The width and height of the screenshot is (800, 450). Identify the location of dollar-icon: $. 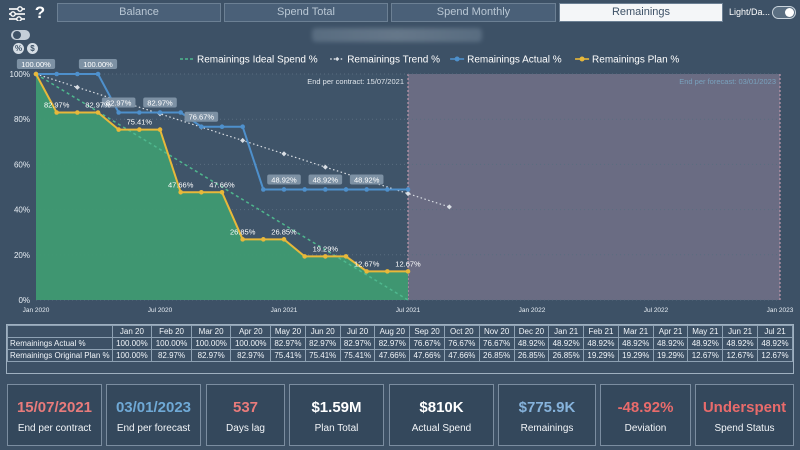
(32, 48).